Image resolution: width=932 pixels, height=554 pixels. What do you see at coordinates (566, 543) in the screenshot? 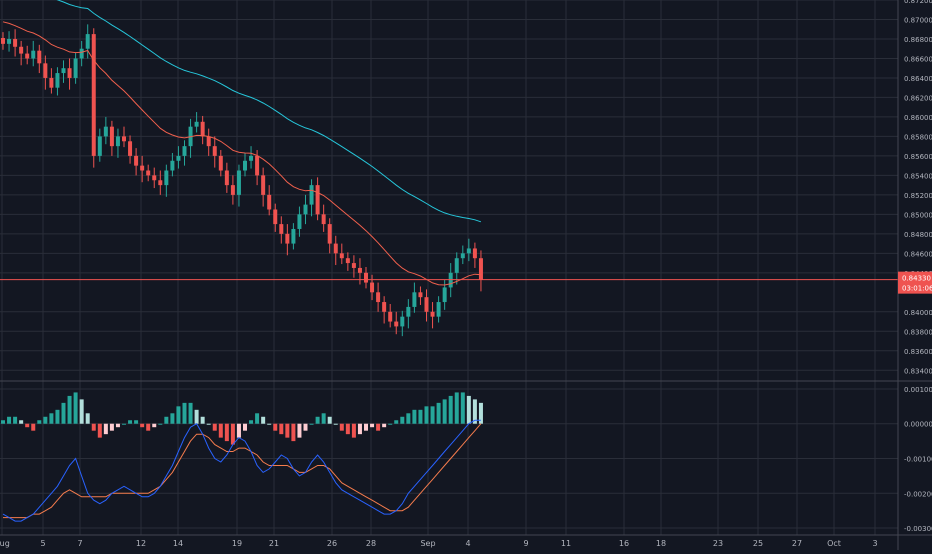
I see `x-tick-label: 11` at bounding box center [566, 543].